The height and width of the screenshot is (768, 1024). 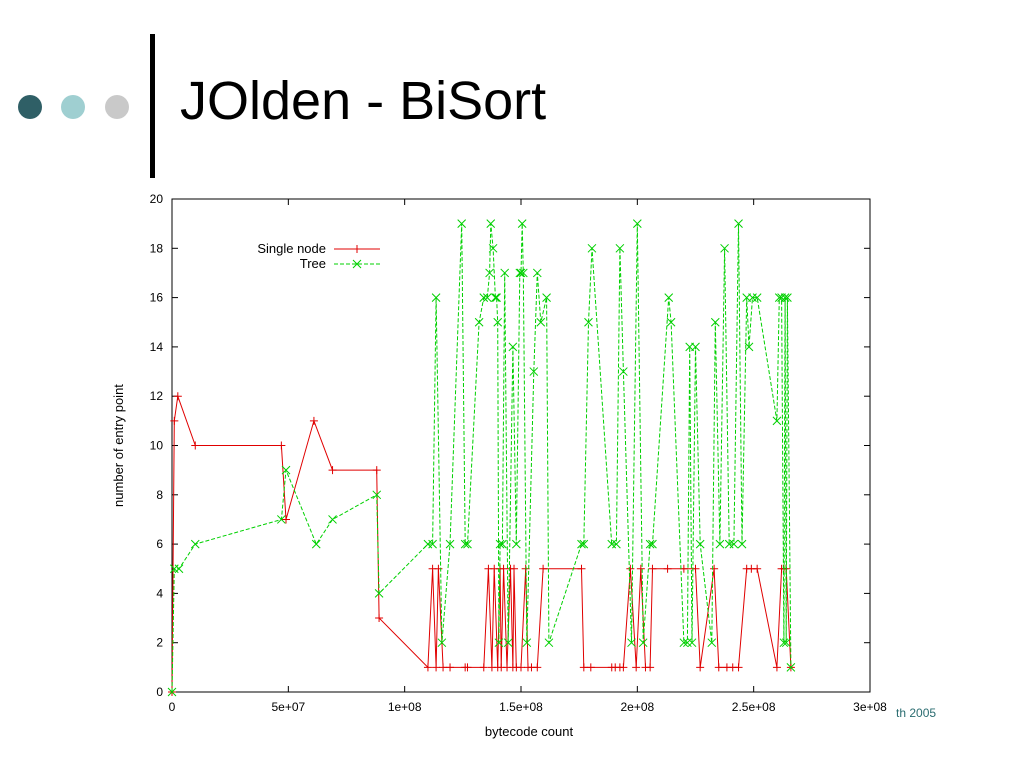 I want to click on x-tick-label: 0, so click(x=172, y=707).